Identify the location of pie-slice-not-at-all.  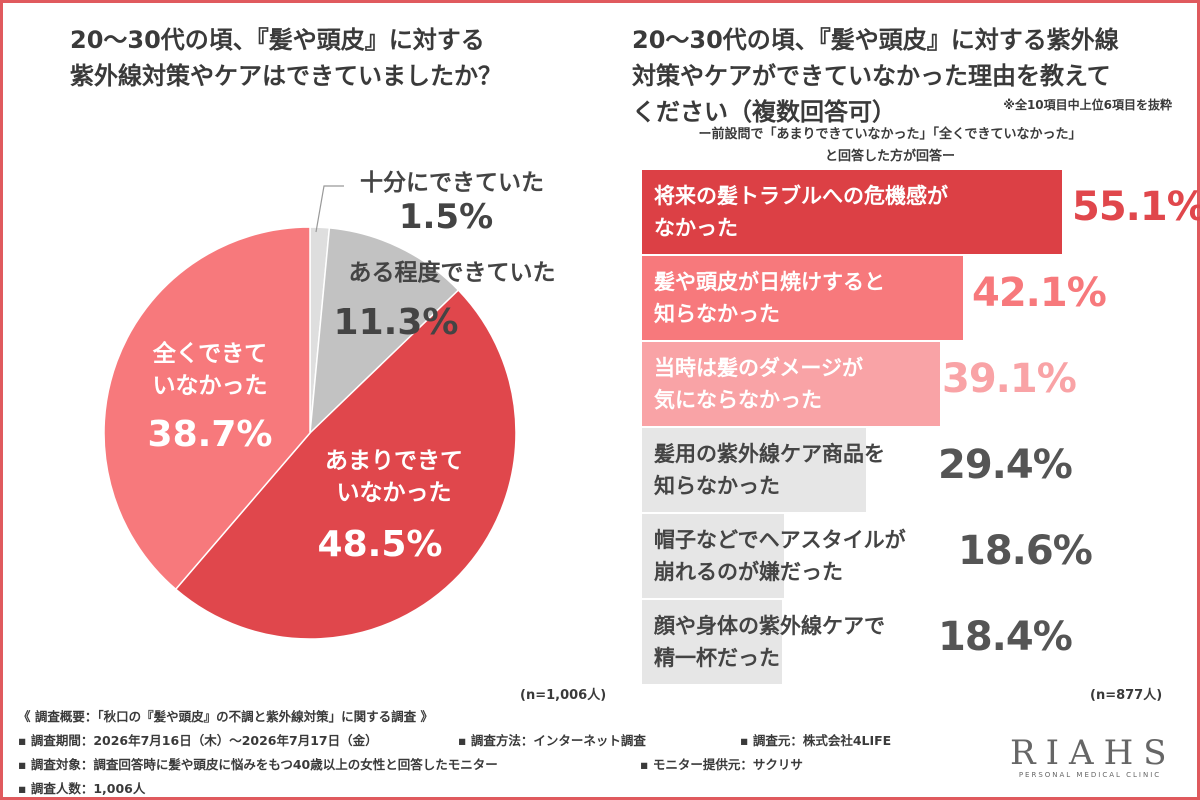
(207, 408).